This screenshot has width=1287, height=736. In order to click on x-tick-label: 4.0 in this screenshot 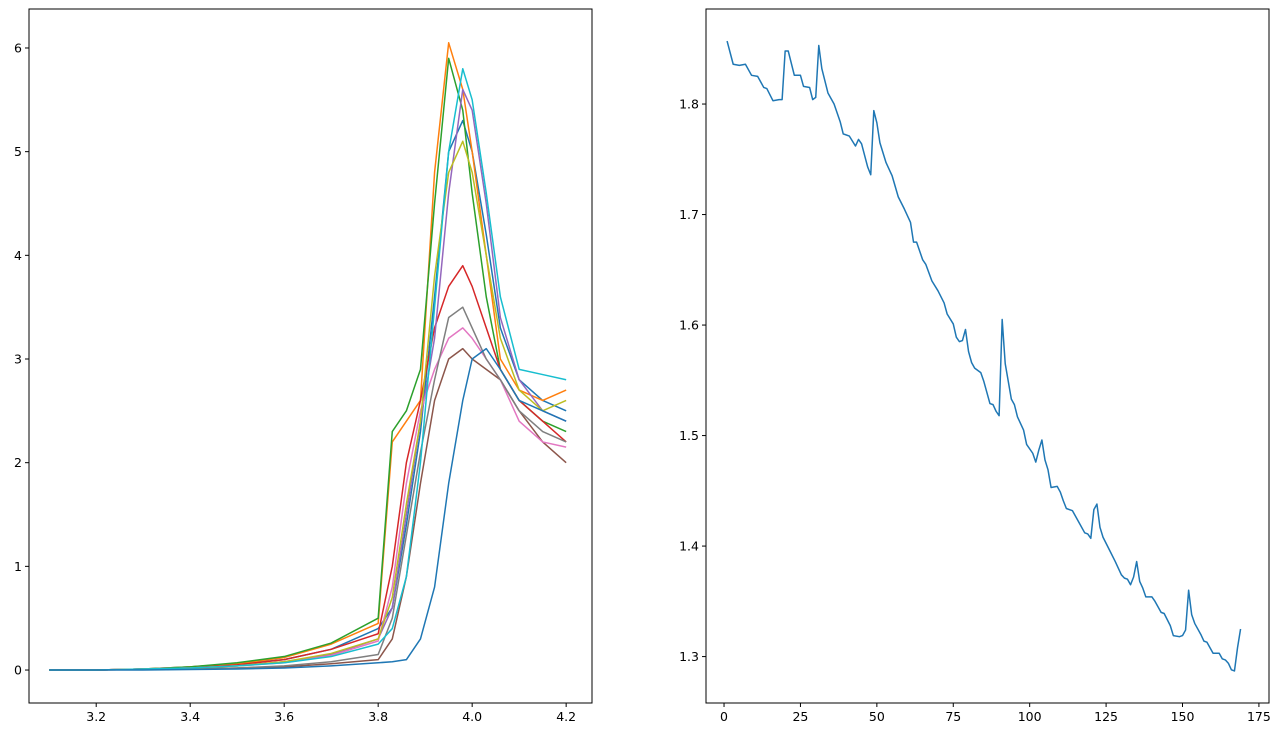, I will do `click(472, 716)`.